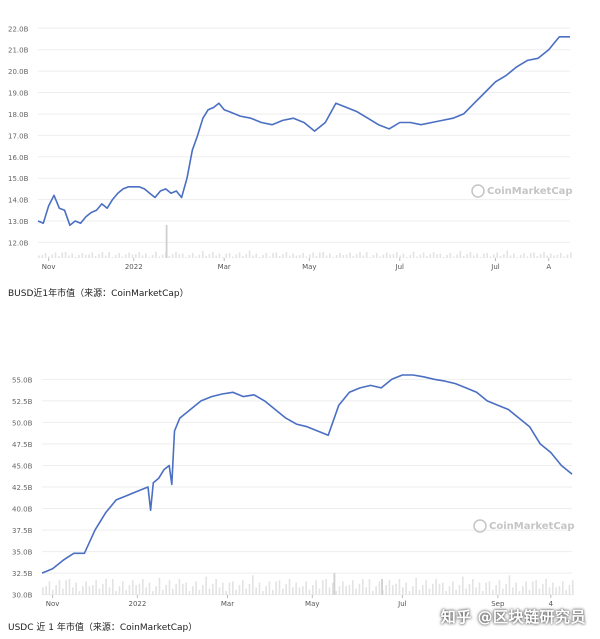  I want to click on busd-x-tick-label: Mar, so click(224, 267).